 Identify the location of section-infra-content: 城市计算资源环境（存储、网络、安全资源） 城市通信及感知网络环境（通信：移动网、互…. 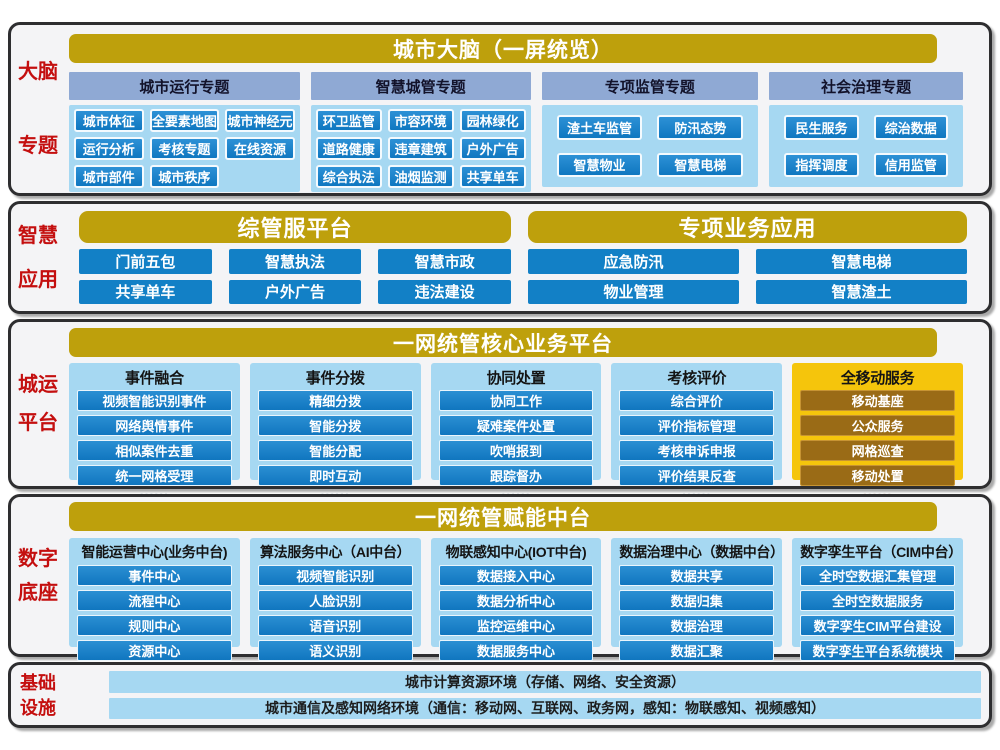
(527, 695).